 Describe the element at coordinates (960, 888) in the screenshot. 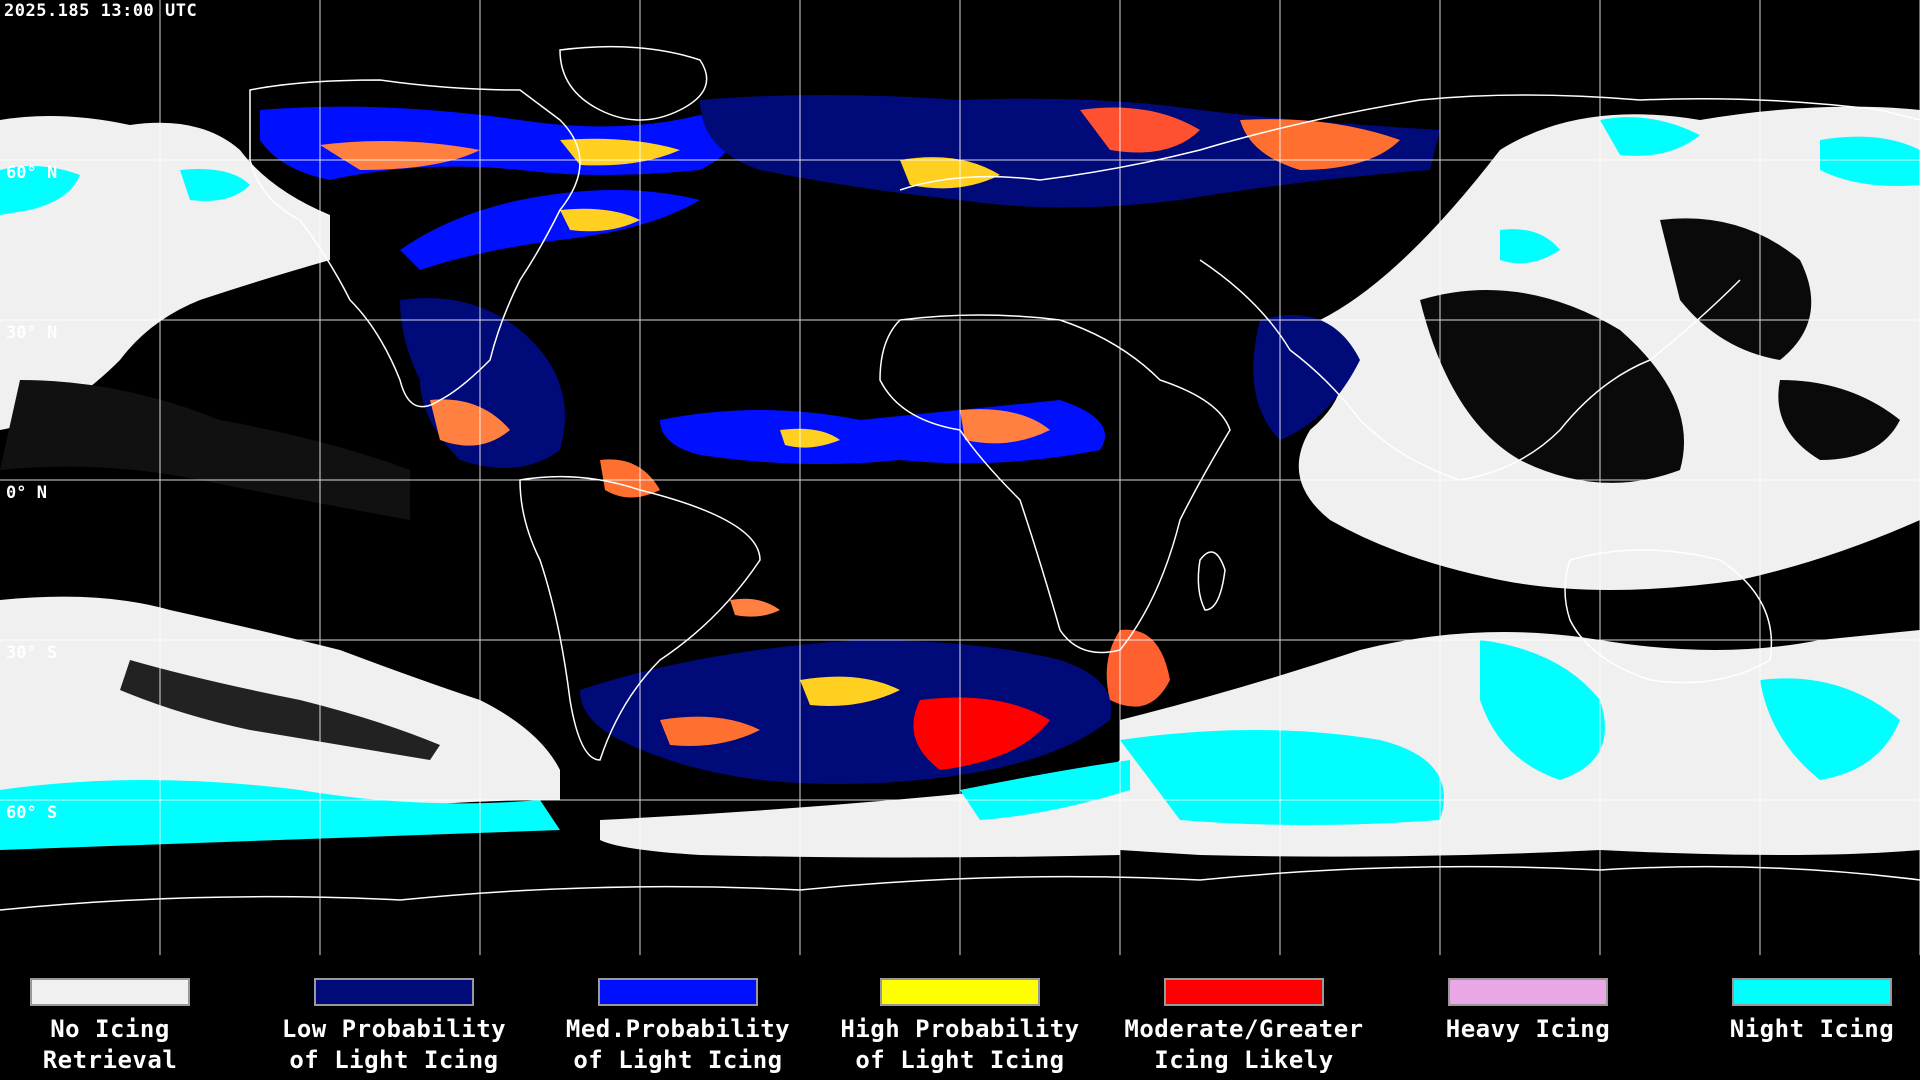

I see `antarctica-coast` at that location.